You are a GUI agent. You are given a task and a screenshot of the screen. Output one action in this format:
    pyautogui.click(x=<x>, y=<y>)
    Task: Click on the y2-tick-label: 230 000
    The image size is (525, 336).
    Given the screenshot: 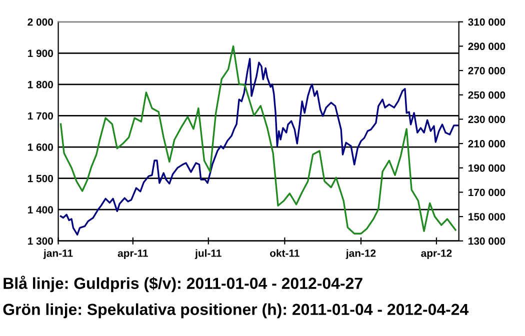 What is the action you would take?
    pyautogui.click(x=487, y=120)
    